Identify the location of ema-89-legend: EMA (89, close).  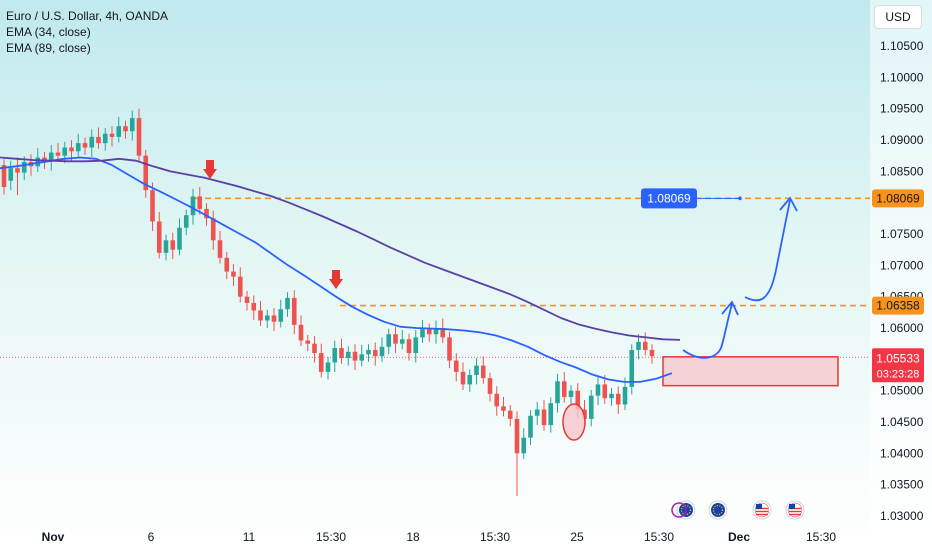
(48, 48).